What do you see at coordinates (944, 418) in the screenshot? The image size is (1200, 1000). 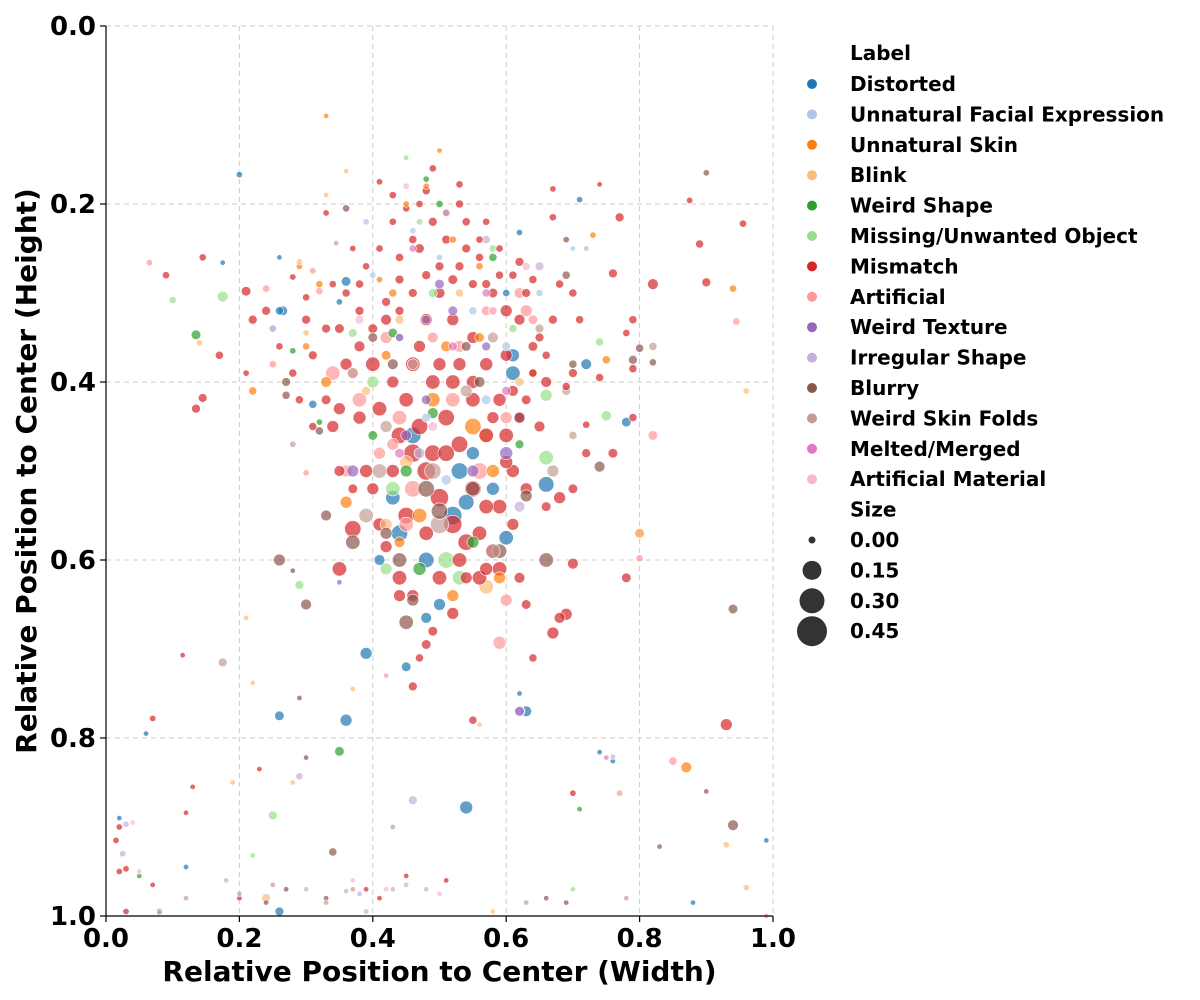 I see `legend-item-label: Weird Skin Folds` at bounding box center [944, 418].